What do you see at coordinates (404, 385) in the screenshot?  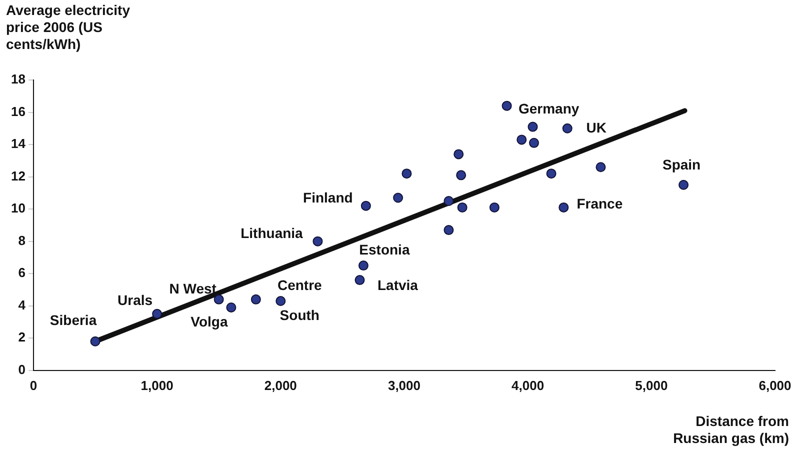 I see `x-tick-label: 3,000` at bounding box center [404, 385].